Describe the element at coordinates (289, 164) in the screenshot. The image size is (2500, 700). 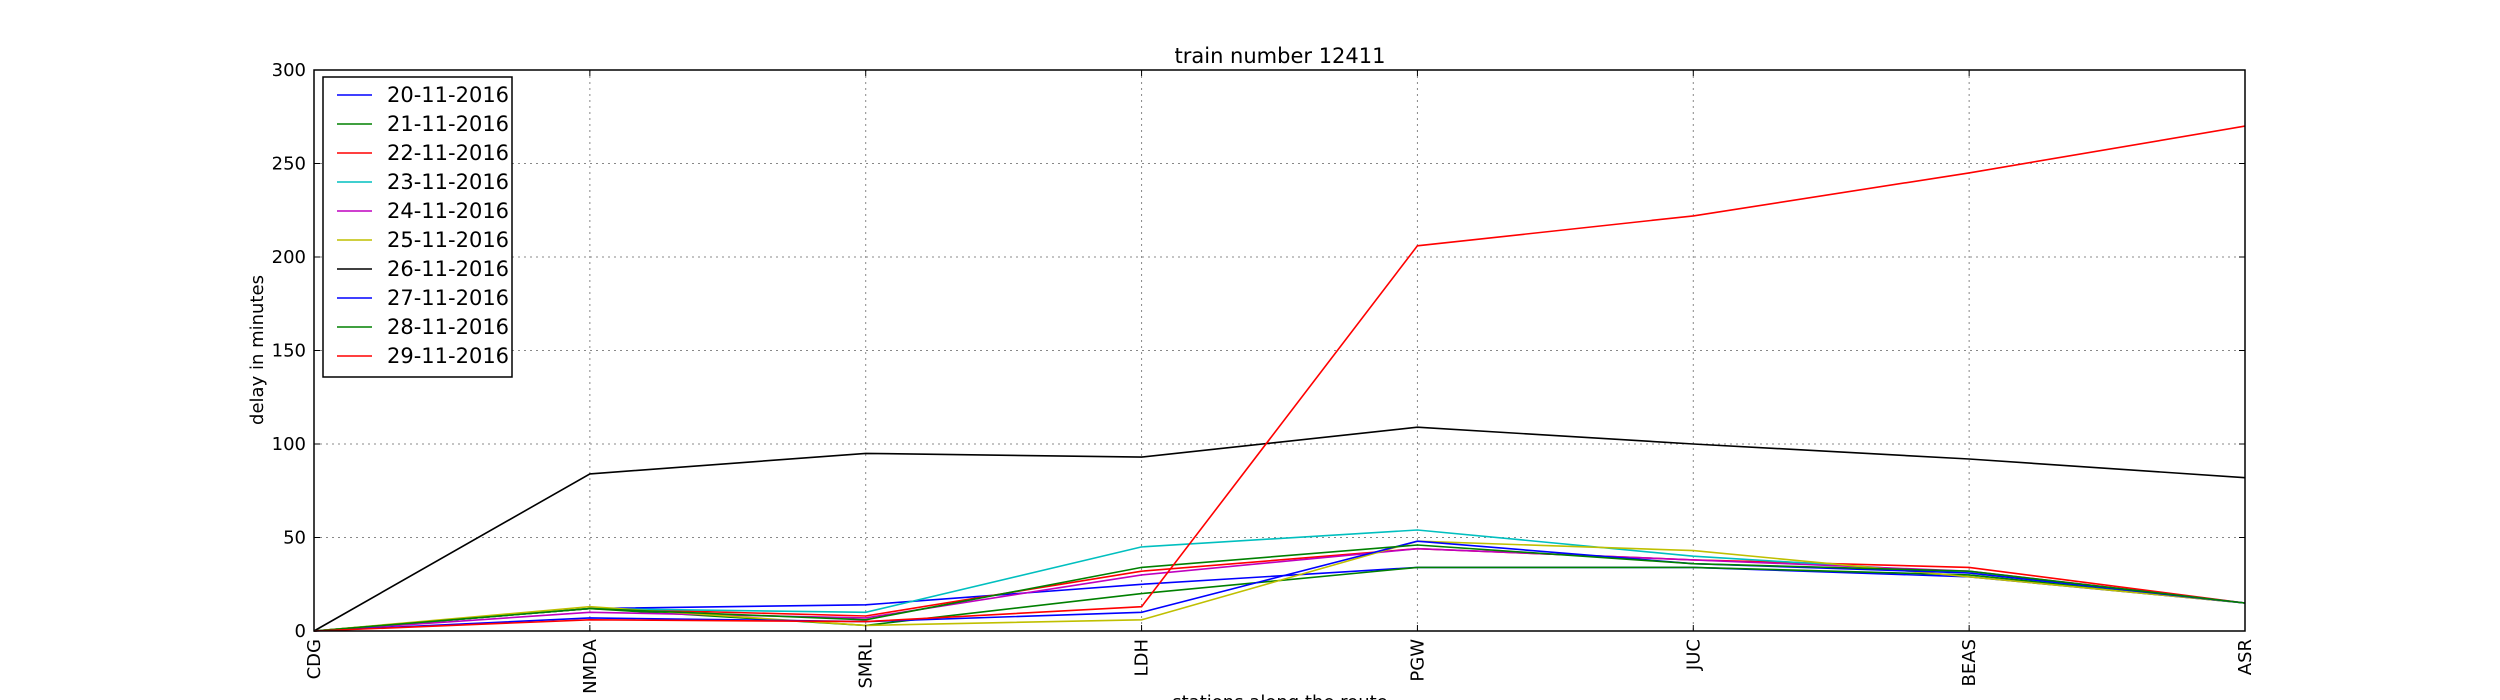
I see `y-tick-label: 250` at that location.